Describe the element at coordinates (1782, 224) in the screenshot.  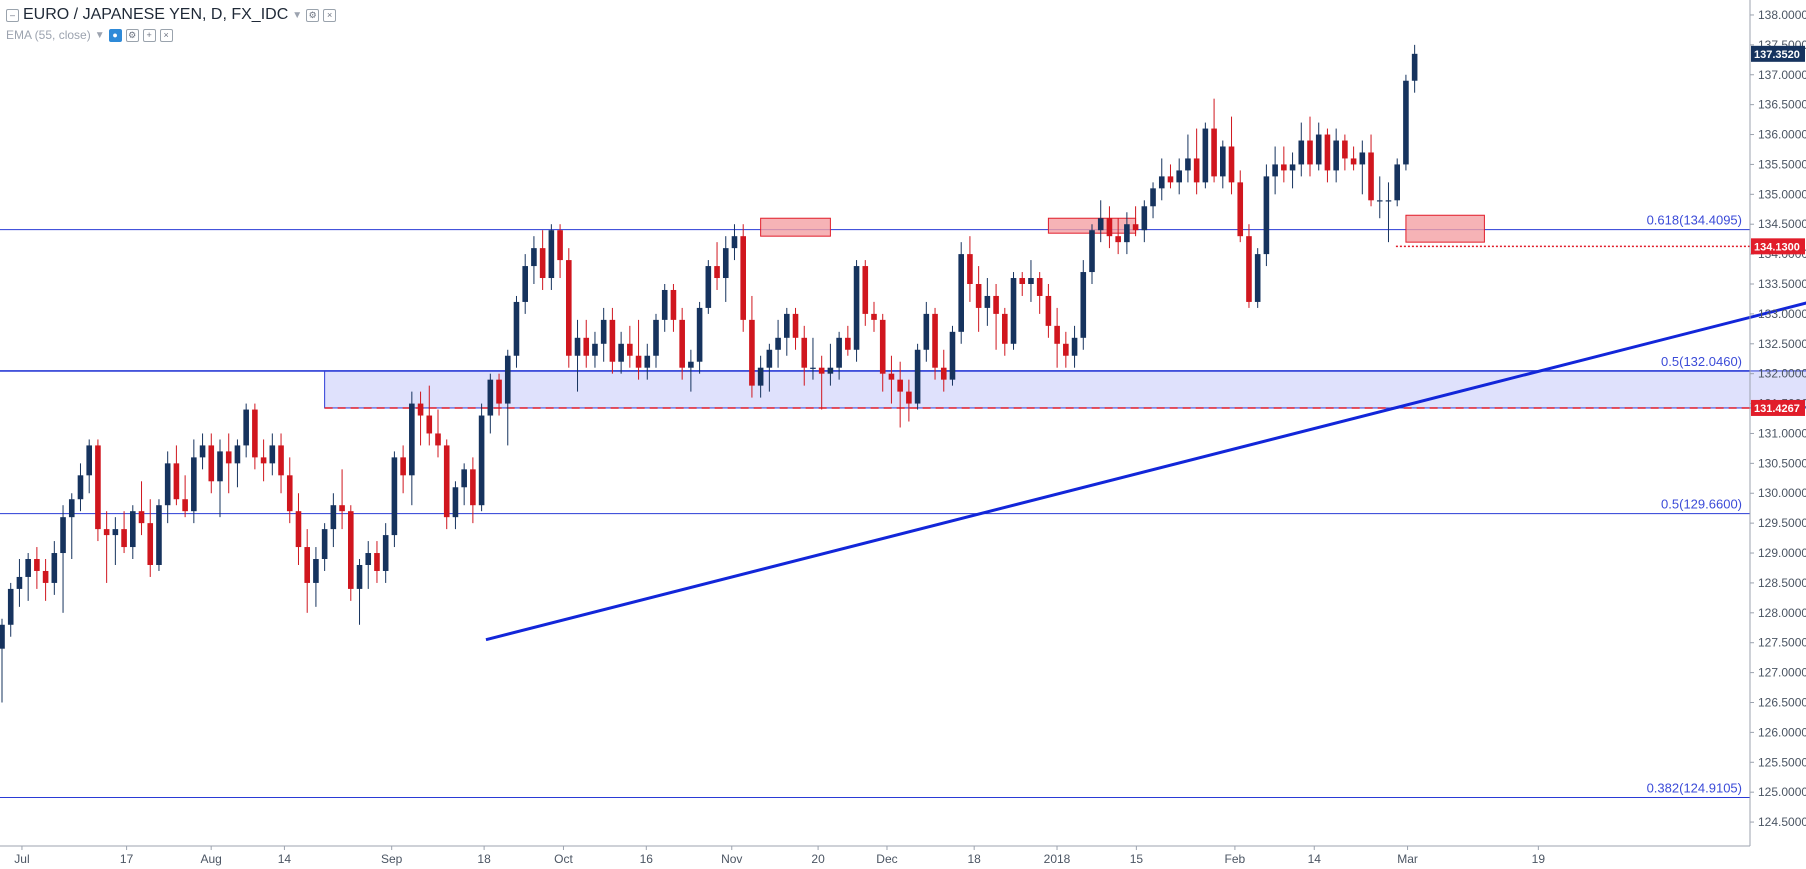
I see `price-tick-label: 134.5000` at that location.